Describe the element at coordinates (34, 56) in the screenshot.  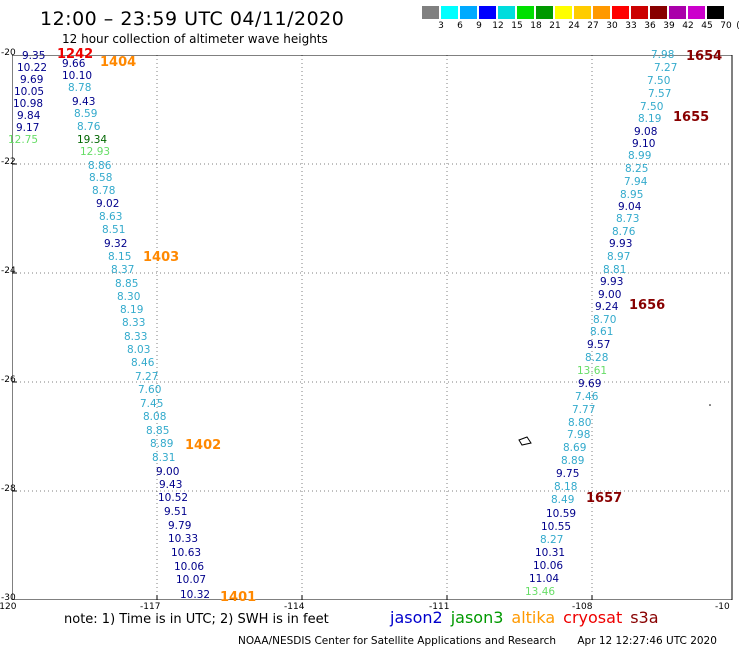
I see `left-track-value: 9.35` at that location.